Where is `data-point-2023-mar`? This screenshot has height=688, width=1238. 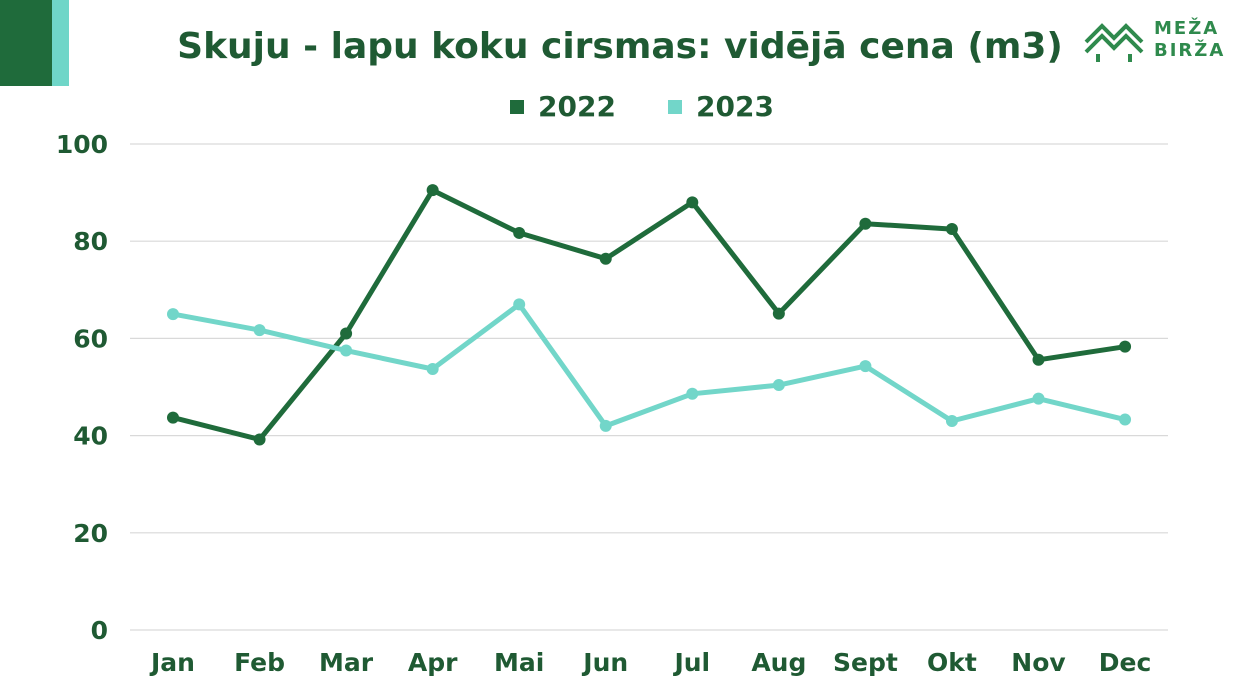
data-point-2023-mar is located at coordinates (346, 350).